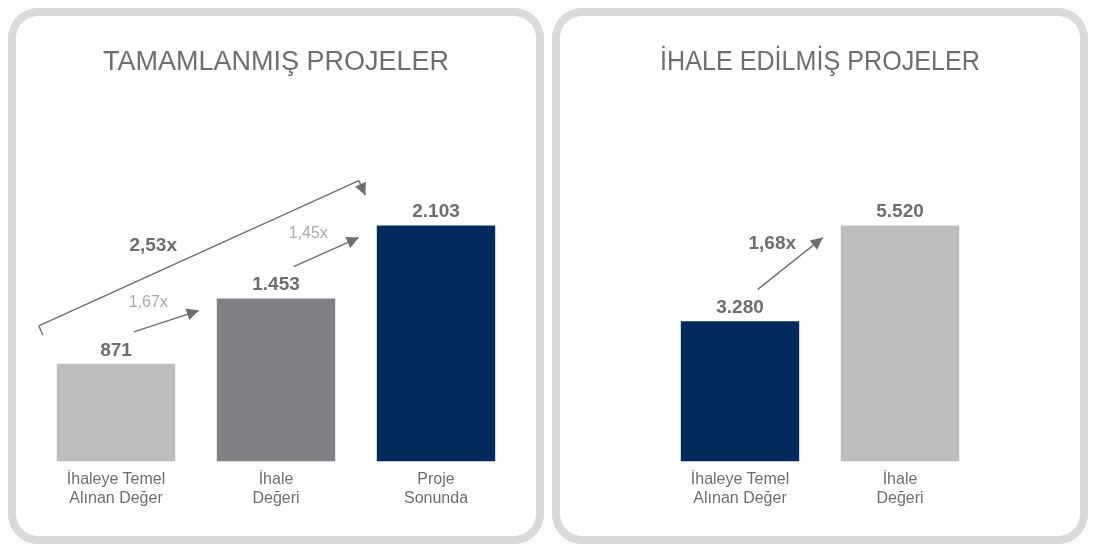 This screenshot has height=544, width=1110. I want to click on annotation: 1,67x, so click(148, 302).